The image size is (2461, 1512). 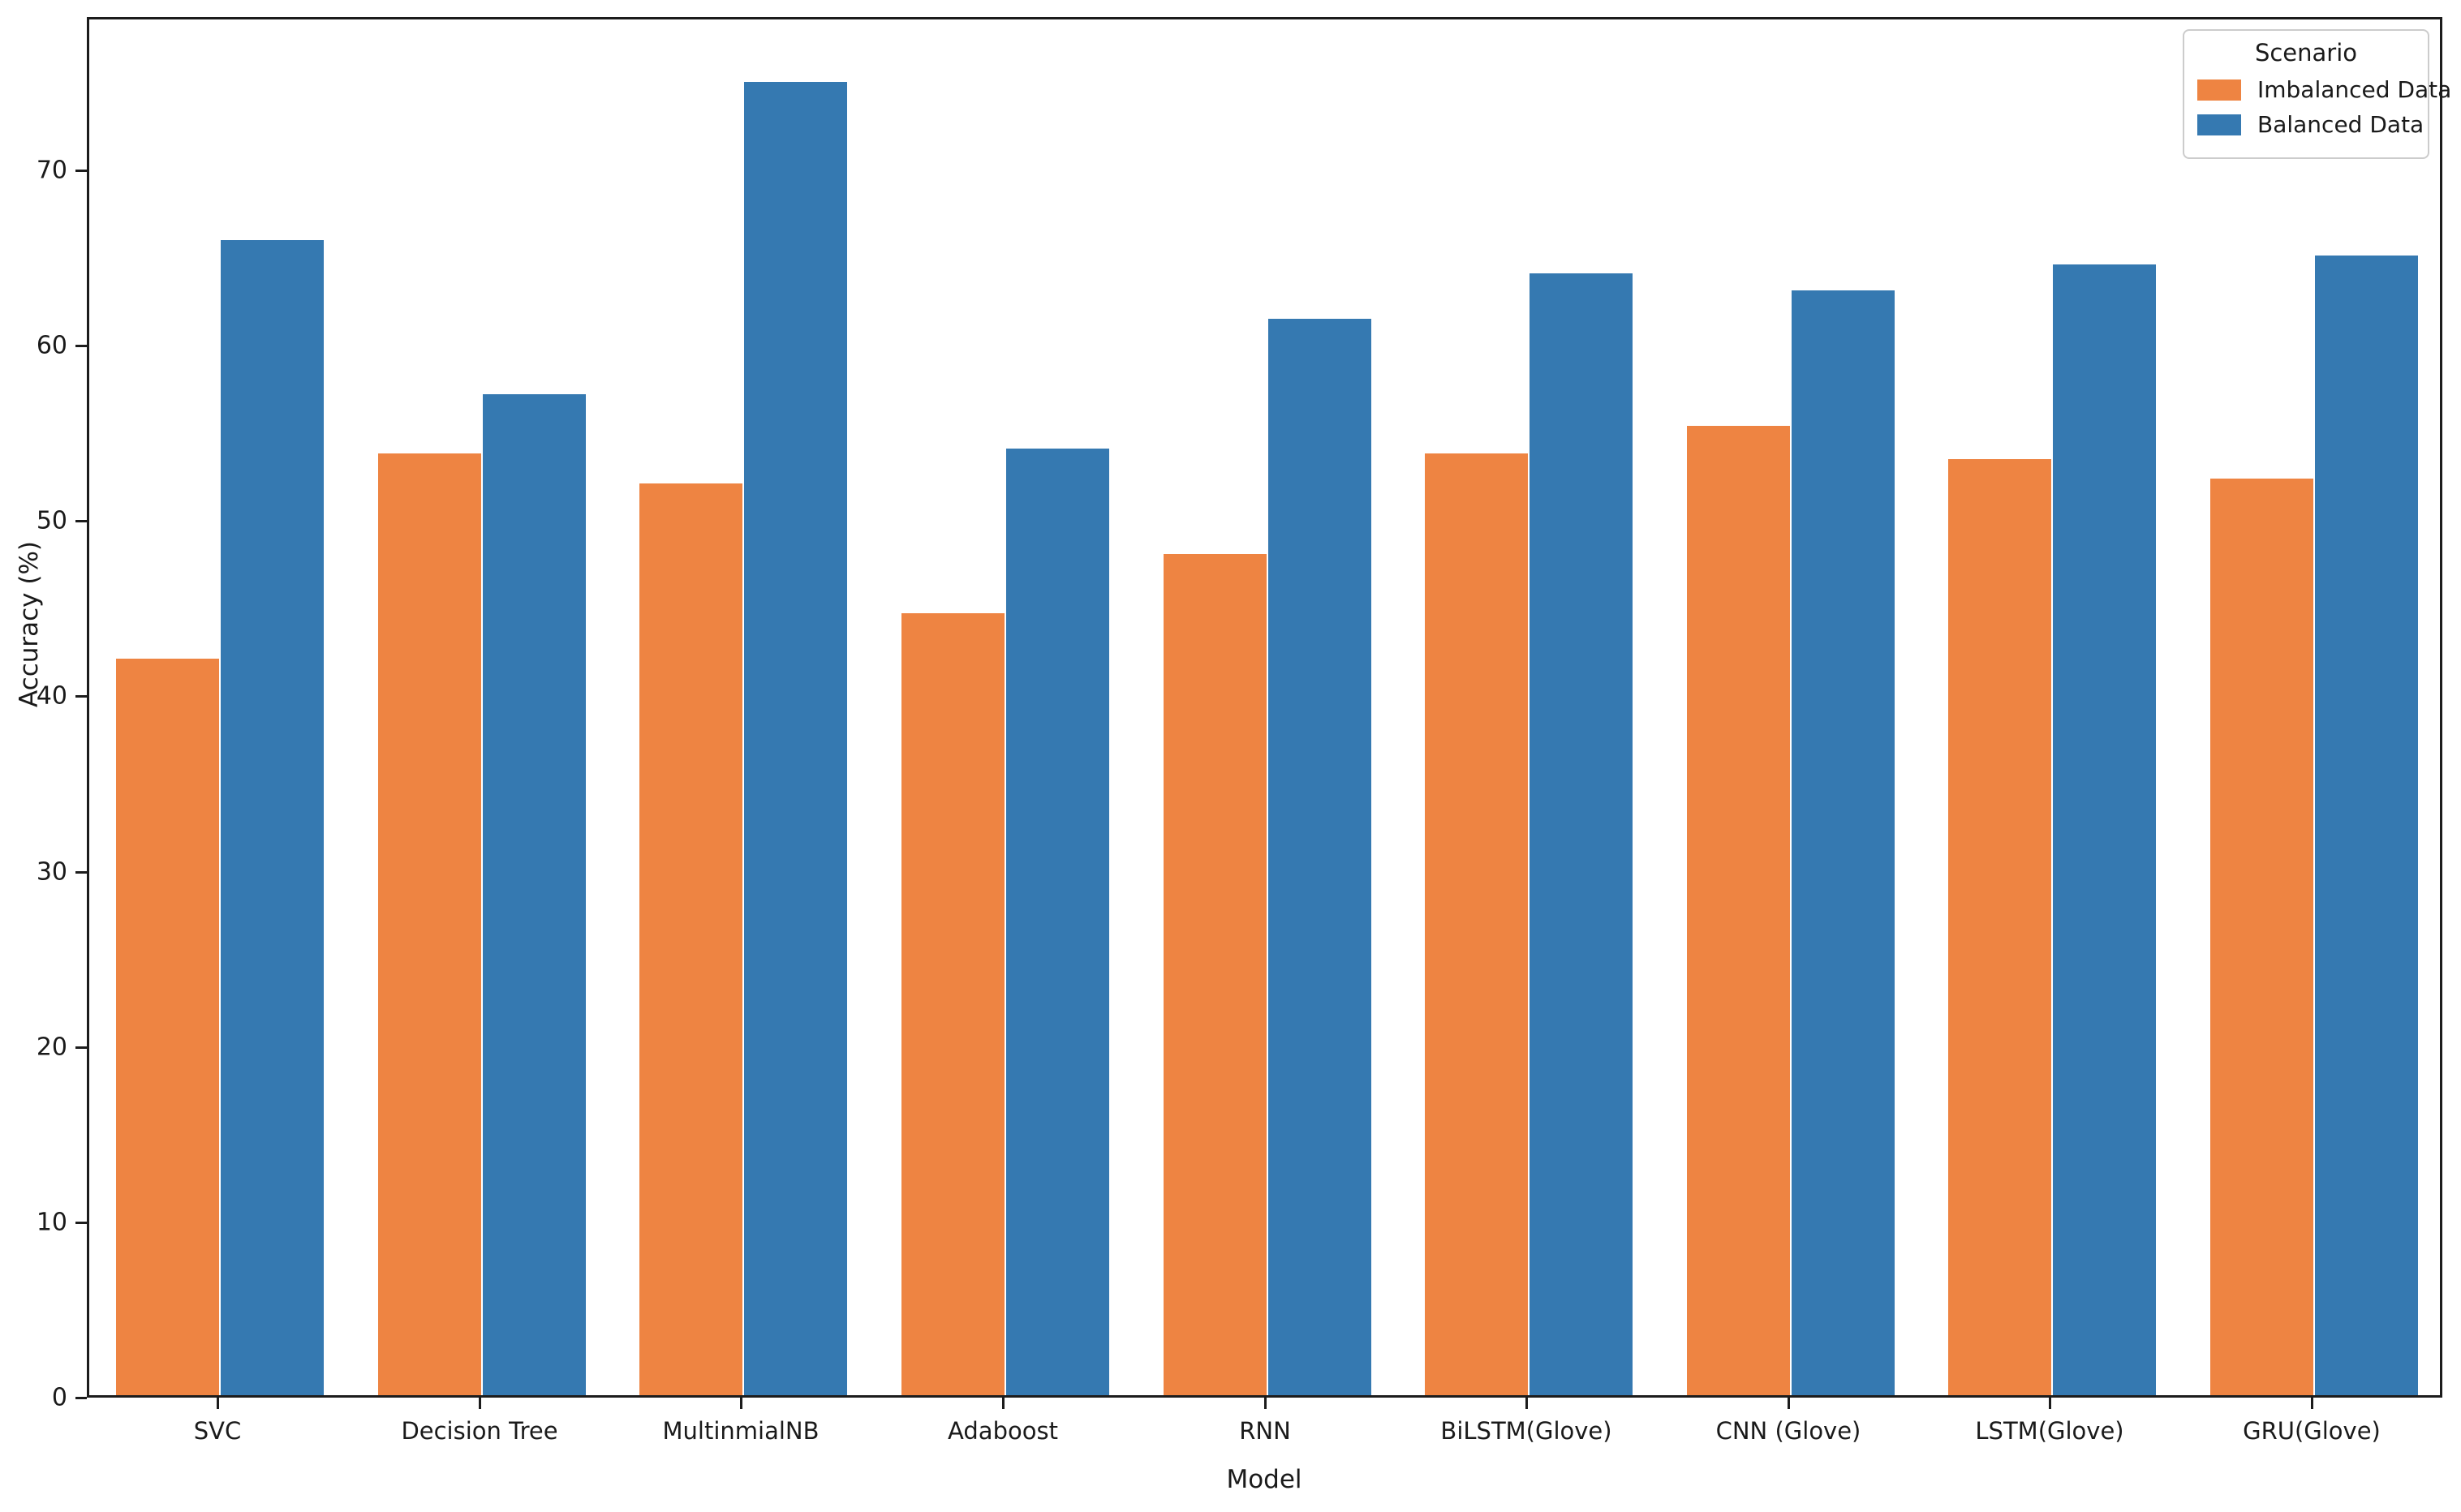 I want to click on bar-imbalanced-decision-tree, so click(x=430, y=924).